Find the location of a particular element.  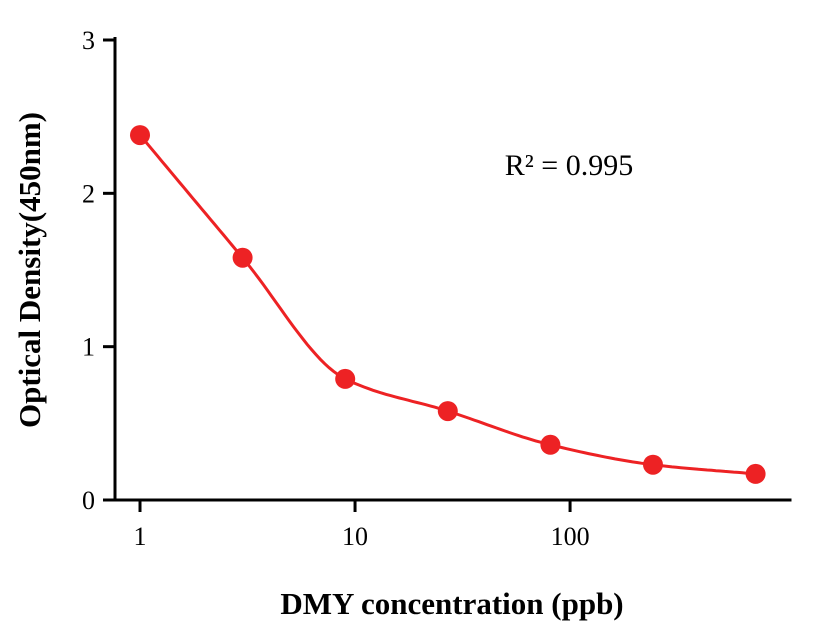

x-tick-label: 100 is located at coordinates (570, 536).